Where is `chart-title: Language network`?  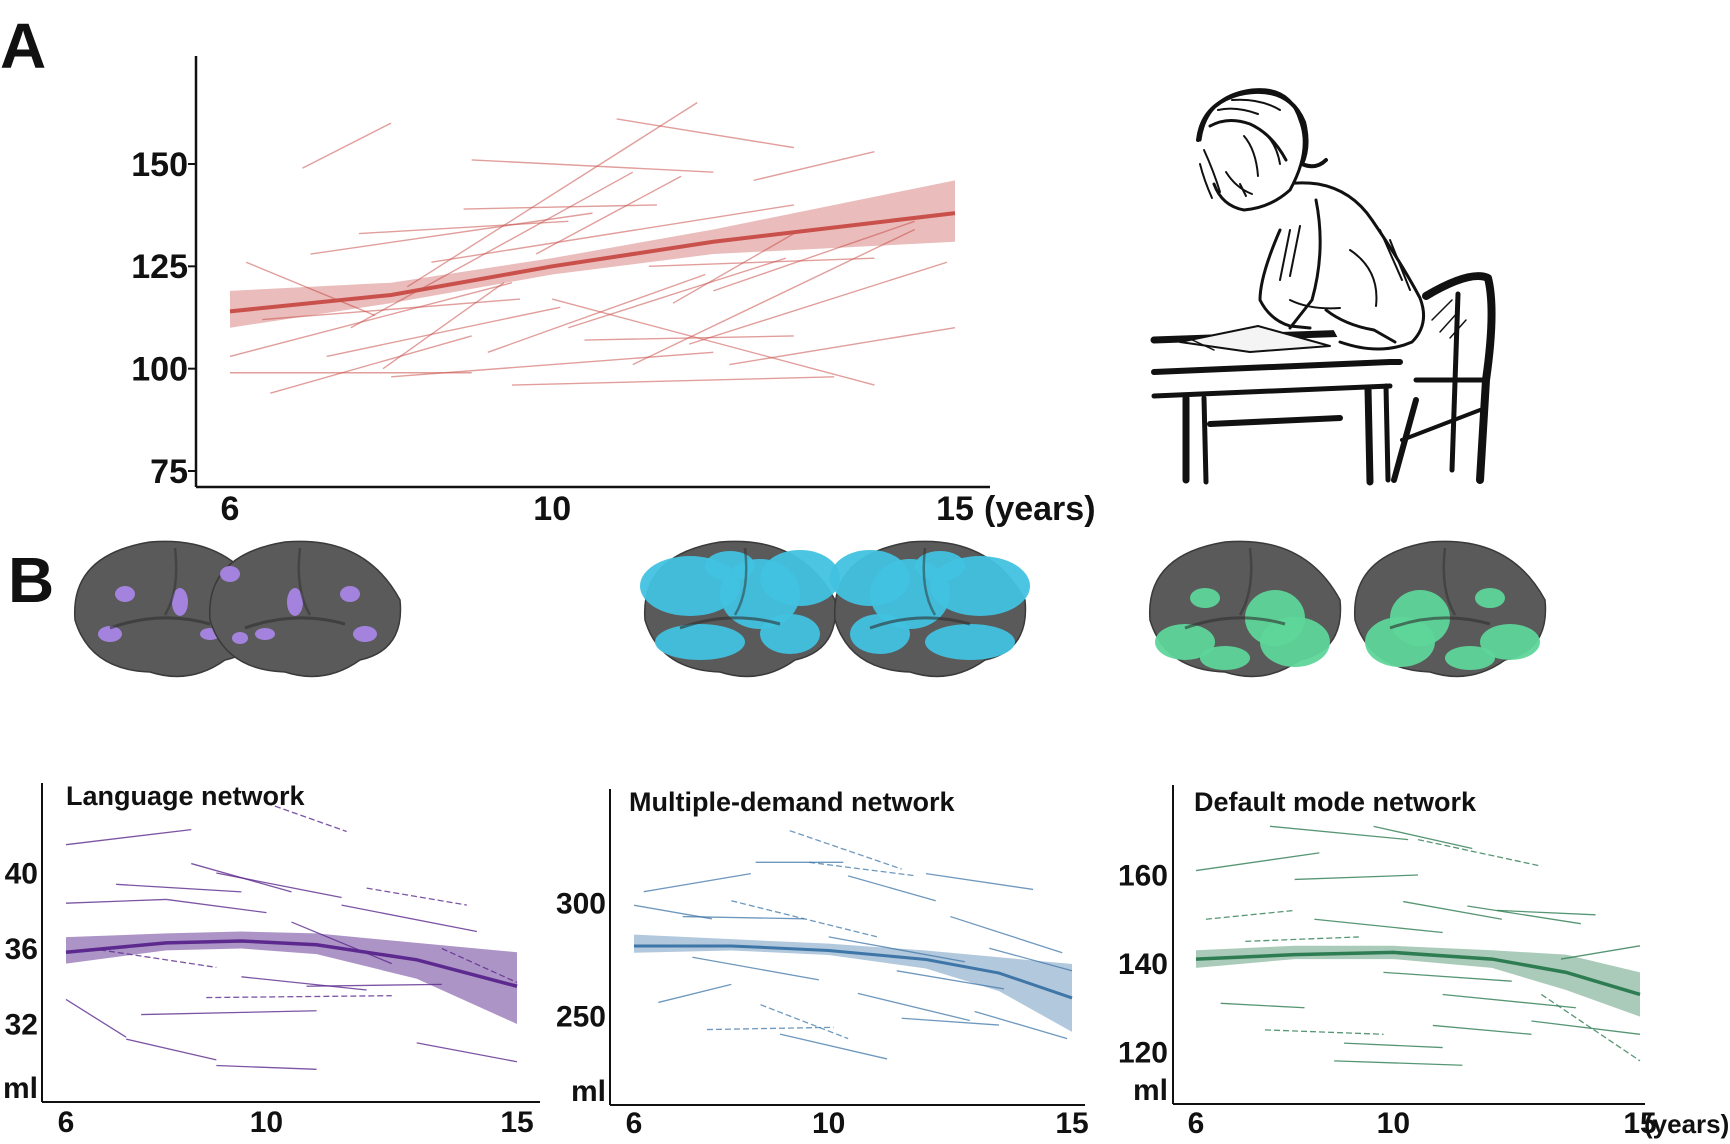
chart-title: Language network is located at coordinates (186, 796).